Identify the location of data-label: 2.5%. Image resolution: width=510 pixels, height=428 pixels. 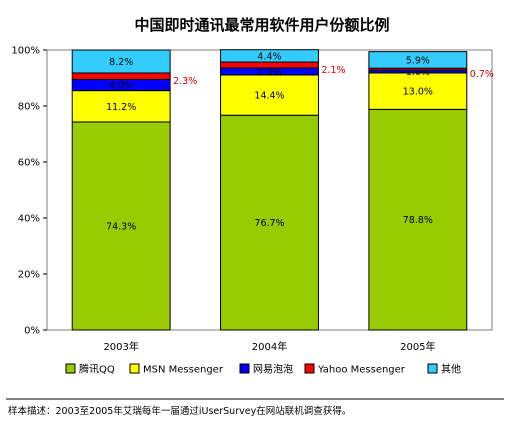
(269, 72).